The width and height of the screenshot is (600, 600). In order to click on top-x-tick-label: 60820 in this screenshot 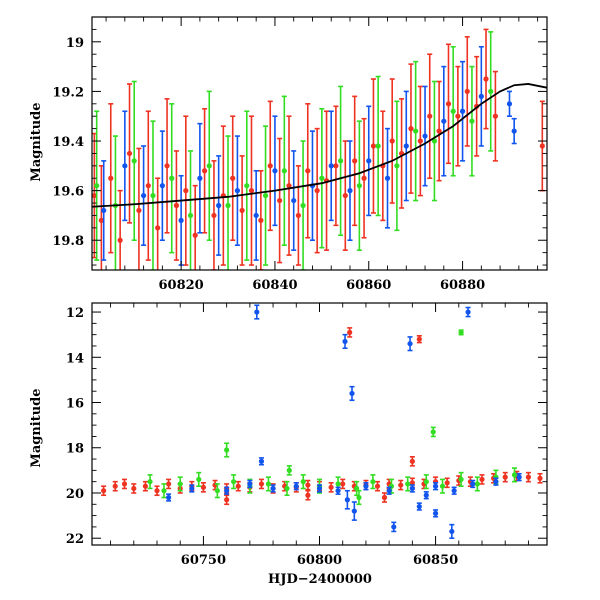, I will do `click(181, 285)`.